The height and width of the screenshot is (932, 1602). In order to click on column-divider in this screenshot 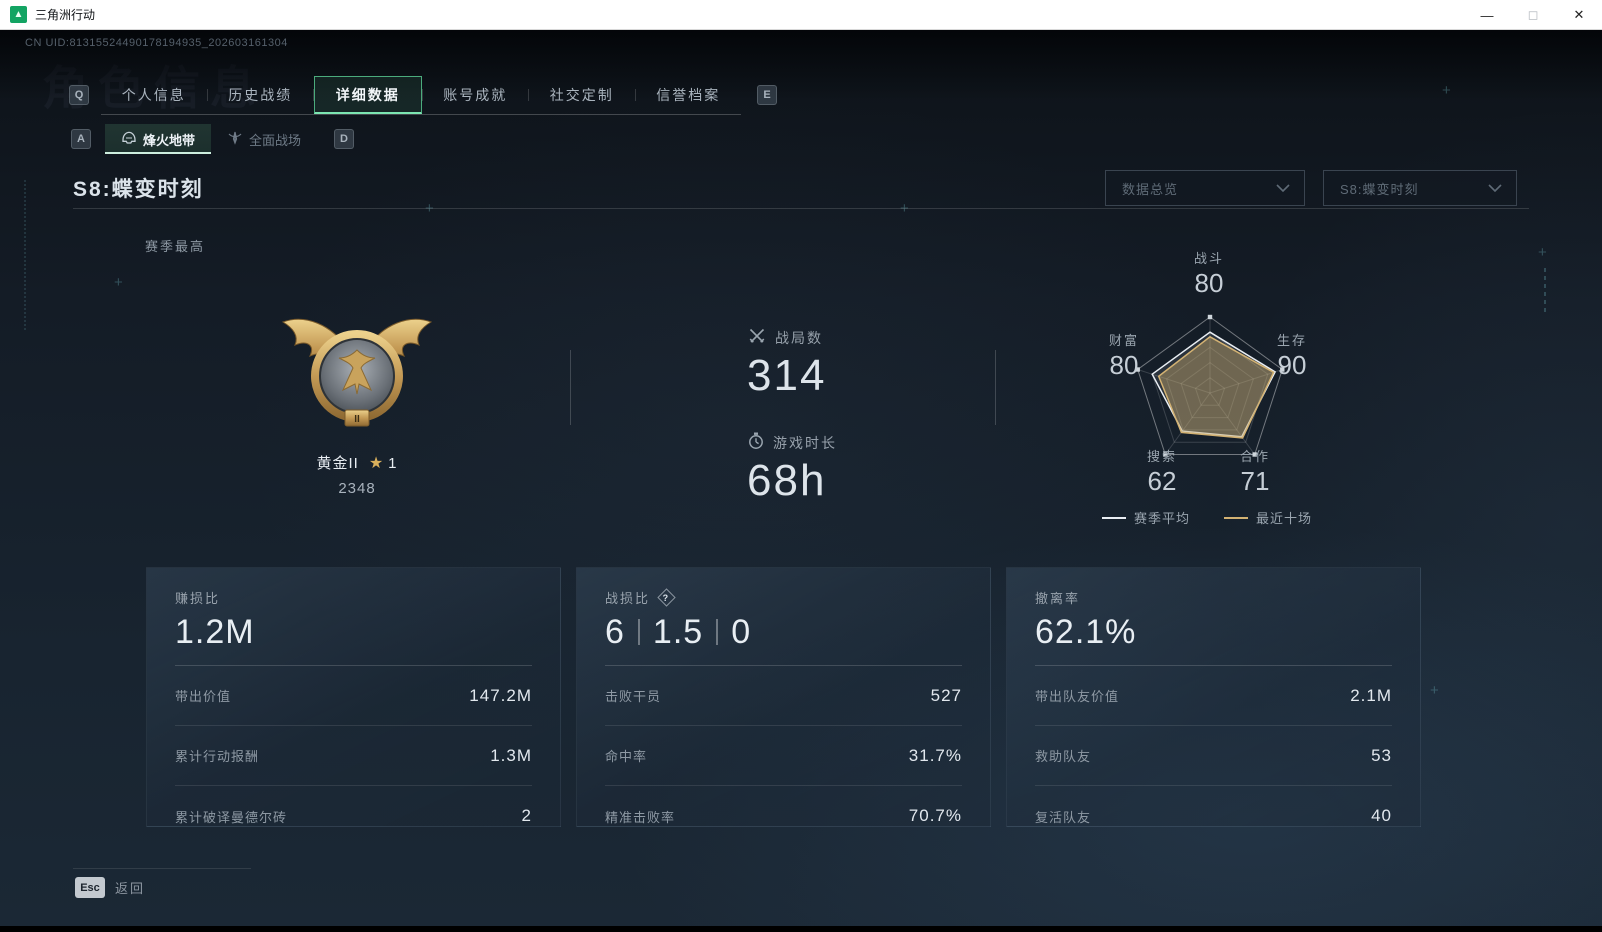, I will do `click(570, 387)`.